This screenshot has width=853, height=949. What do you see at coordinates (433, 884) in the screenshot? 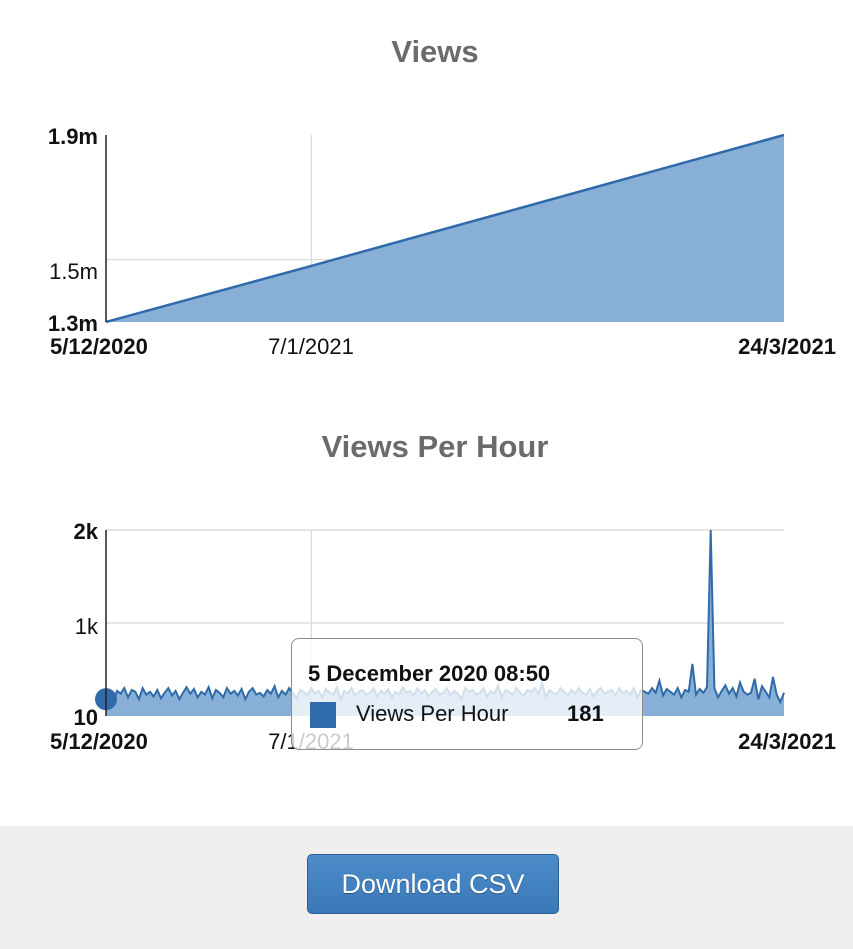
I see `download-csv-button: Download CSV` at bounding box center [433, 884].